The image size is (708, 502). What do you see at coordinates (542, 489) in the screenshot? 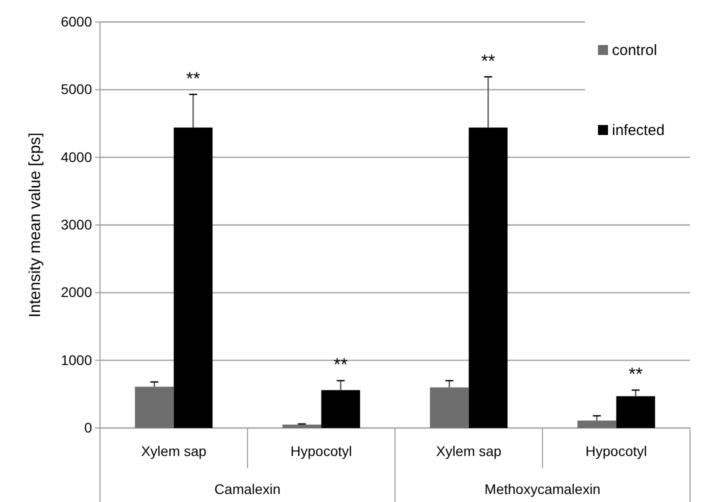
I see `text: Methoxycamalexin` at bounding box center [542, 489].